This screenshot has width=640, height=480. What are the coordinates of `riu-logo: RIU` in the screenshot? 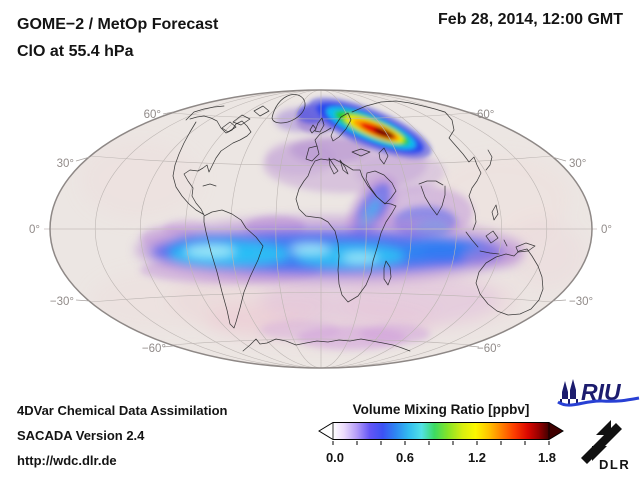 It's located at (598, 393).